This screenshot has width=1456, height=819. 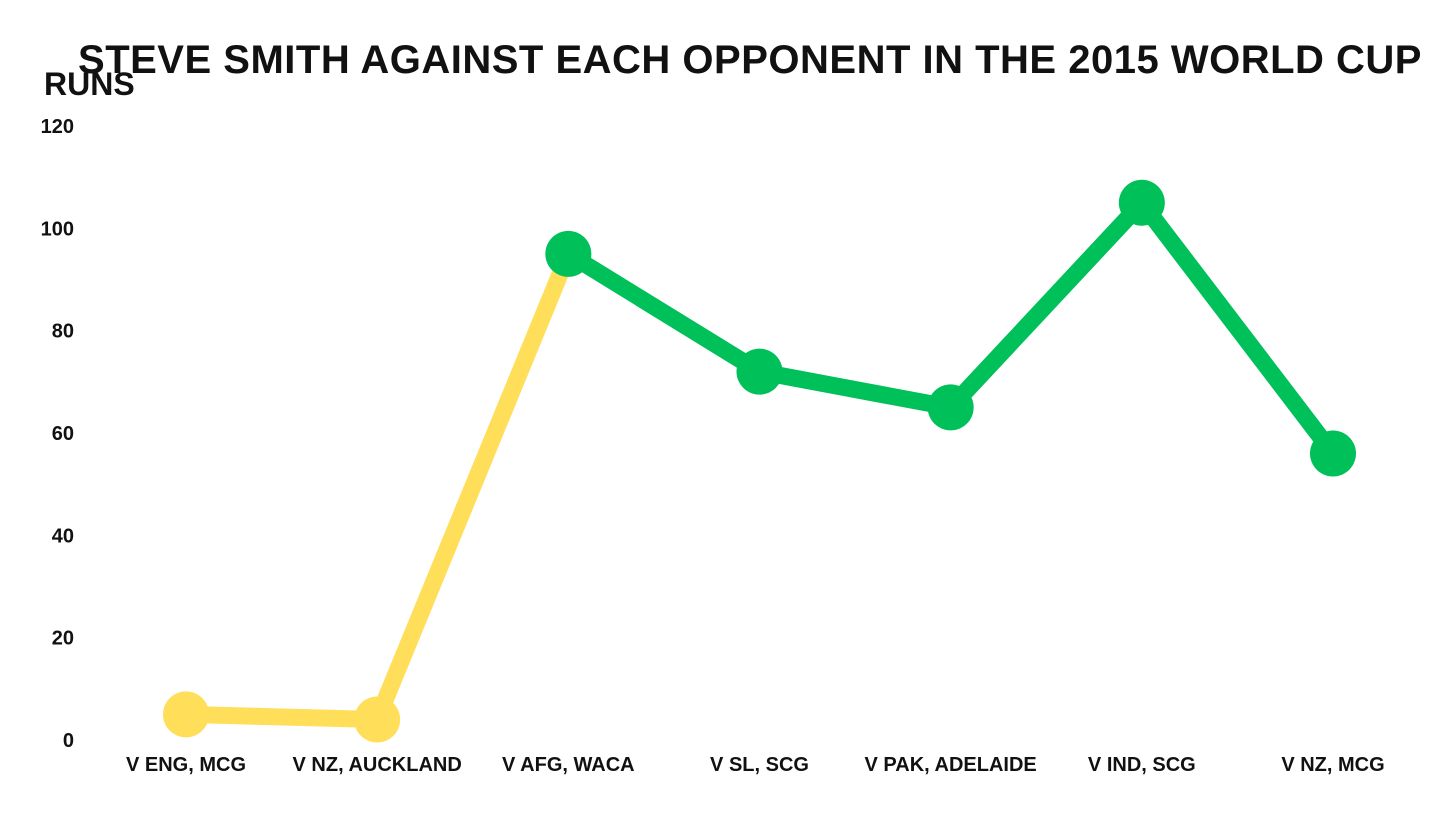 What do you see at coordinates (63, 434) in the screenshot?
I see `y-tick-label: 60` at bounding box center [63, 434].